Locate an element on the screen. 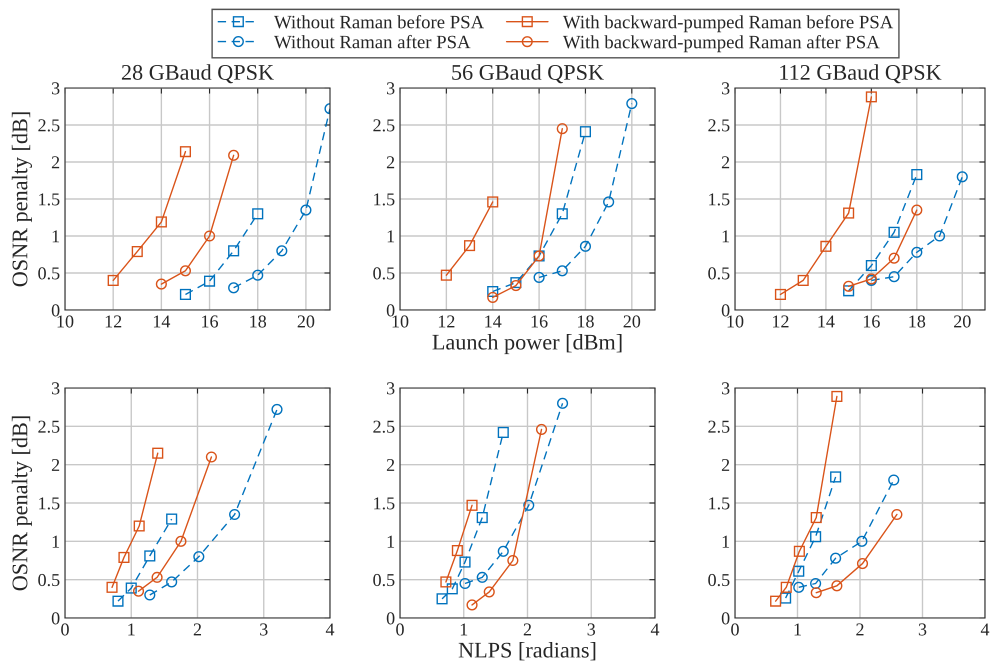 The width and height of the screenshot is (992, 662). x-tick-label: 1 is located at coordinates (131, 629).